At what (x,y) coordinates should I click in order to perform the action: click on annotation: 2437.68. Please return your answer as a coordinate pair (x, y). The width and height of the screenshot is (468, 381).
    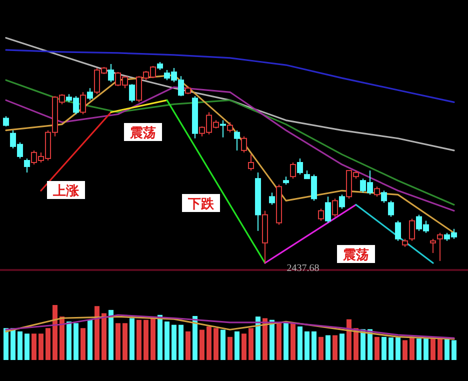
    Looking at the image, I should click on (303, 268).